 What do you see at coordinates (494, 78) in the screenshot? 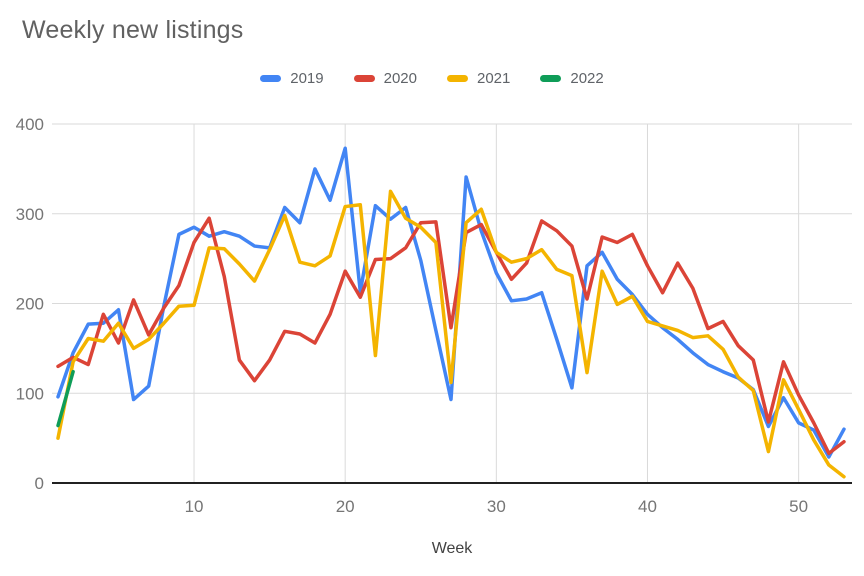
I see `legend-label-2021: 2021` at bounding box center [494, 78].